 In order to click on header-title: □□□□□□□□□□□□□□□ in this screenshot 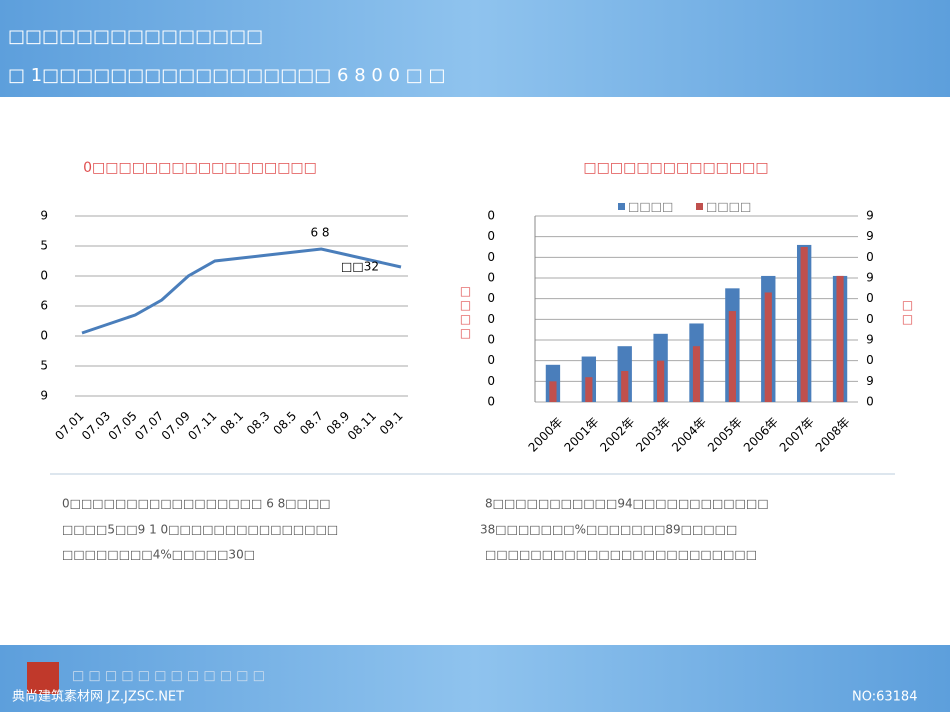, I will do `click(135, 36)`.